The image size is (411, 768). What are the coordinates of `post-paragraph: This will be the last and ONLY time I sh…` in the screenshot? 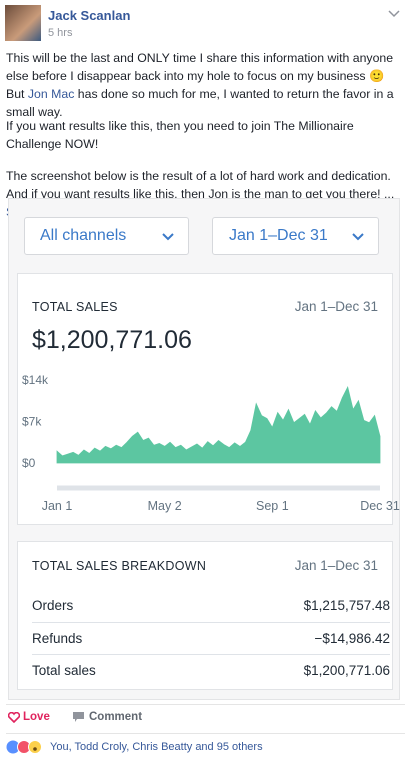 It's located at (205, 85).